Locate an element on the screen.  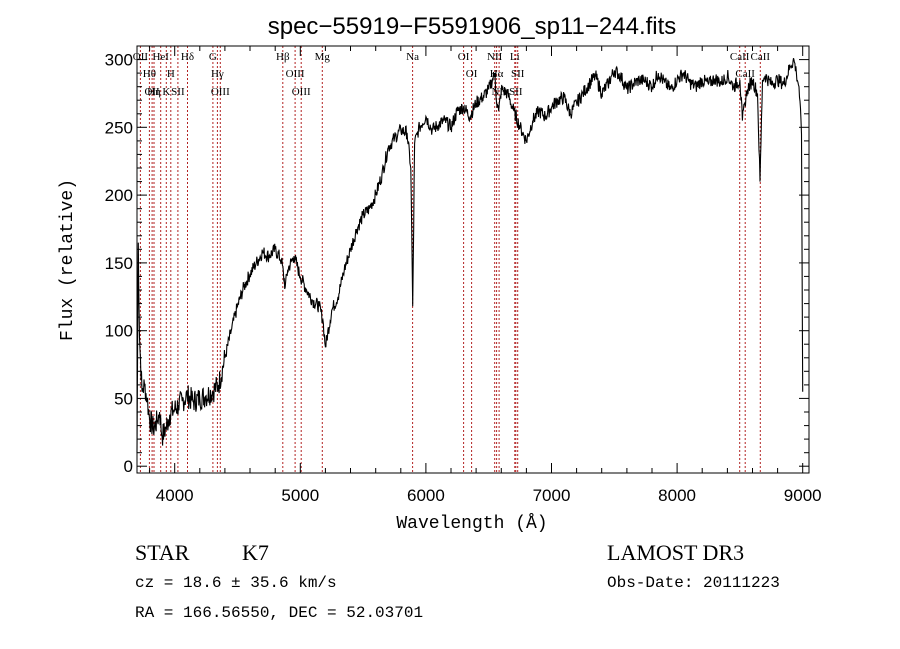
x-tick-label-2: 6000 is located at coordinates (426, 495).